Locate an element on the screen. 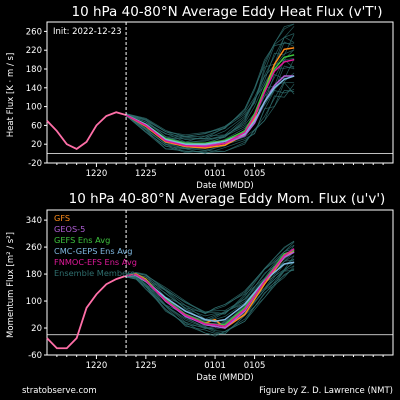  top-y-axis-label: Heat Flux [K · m / s] is located at coordinates (11, 95).